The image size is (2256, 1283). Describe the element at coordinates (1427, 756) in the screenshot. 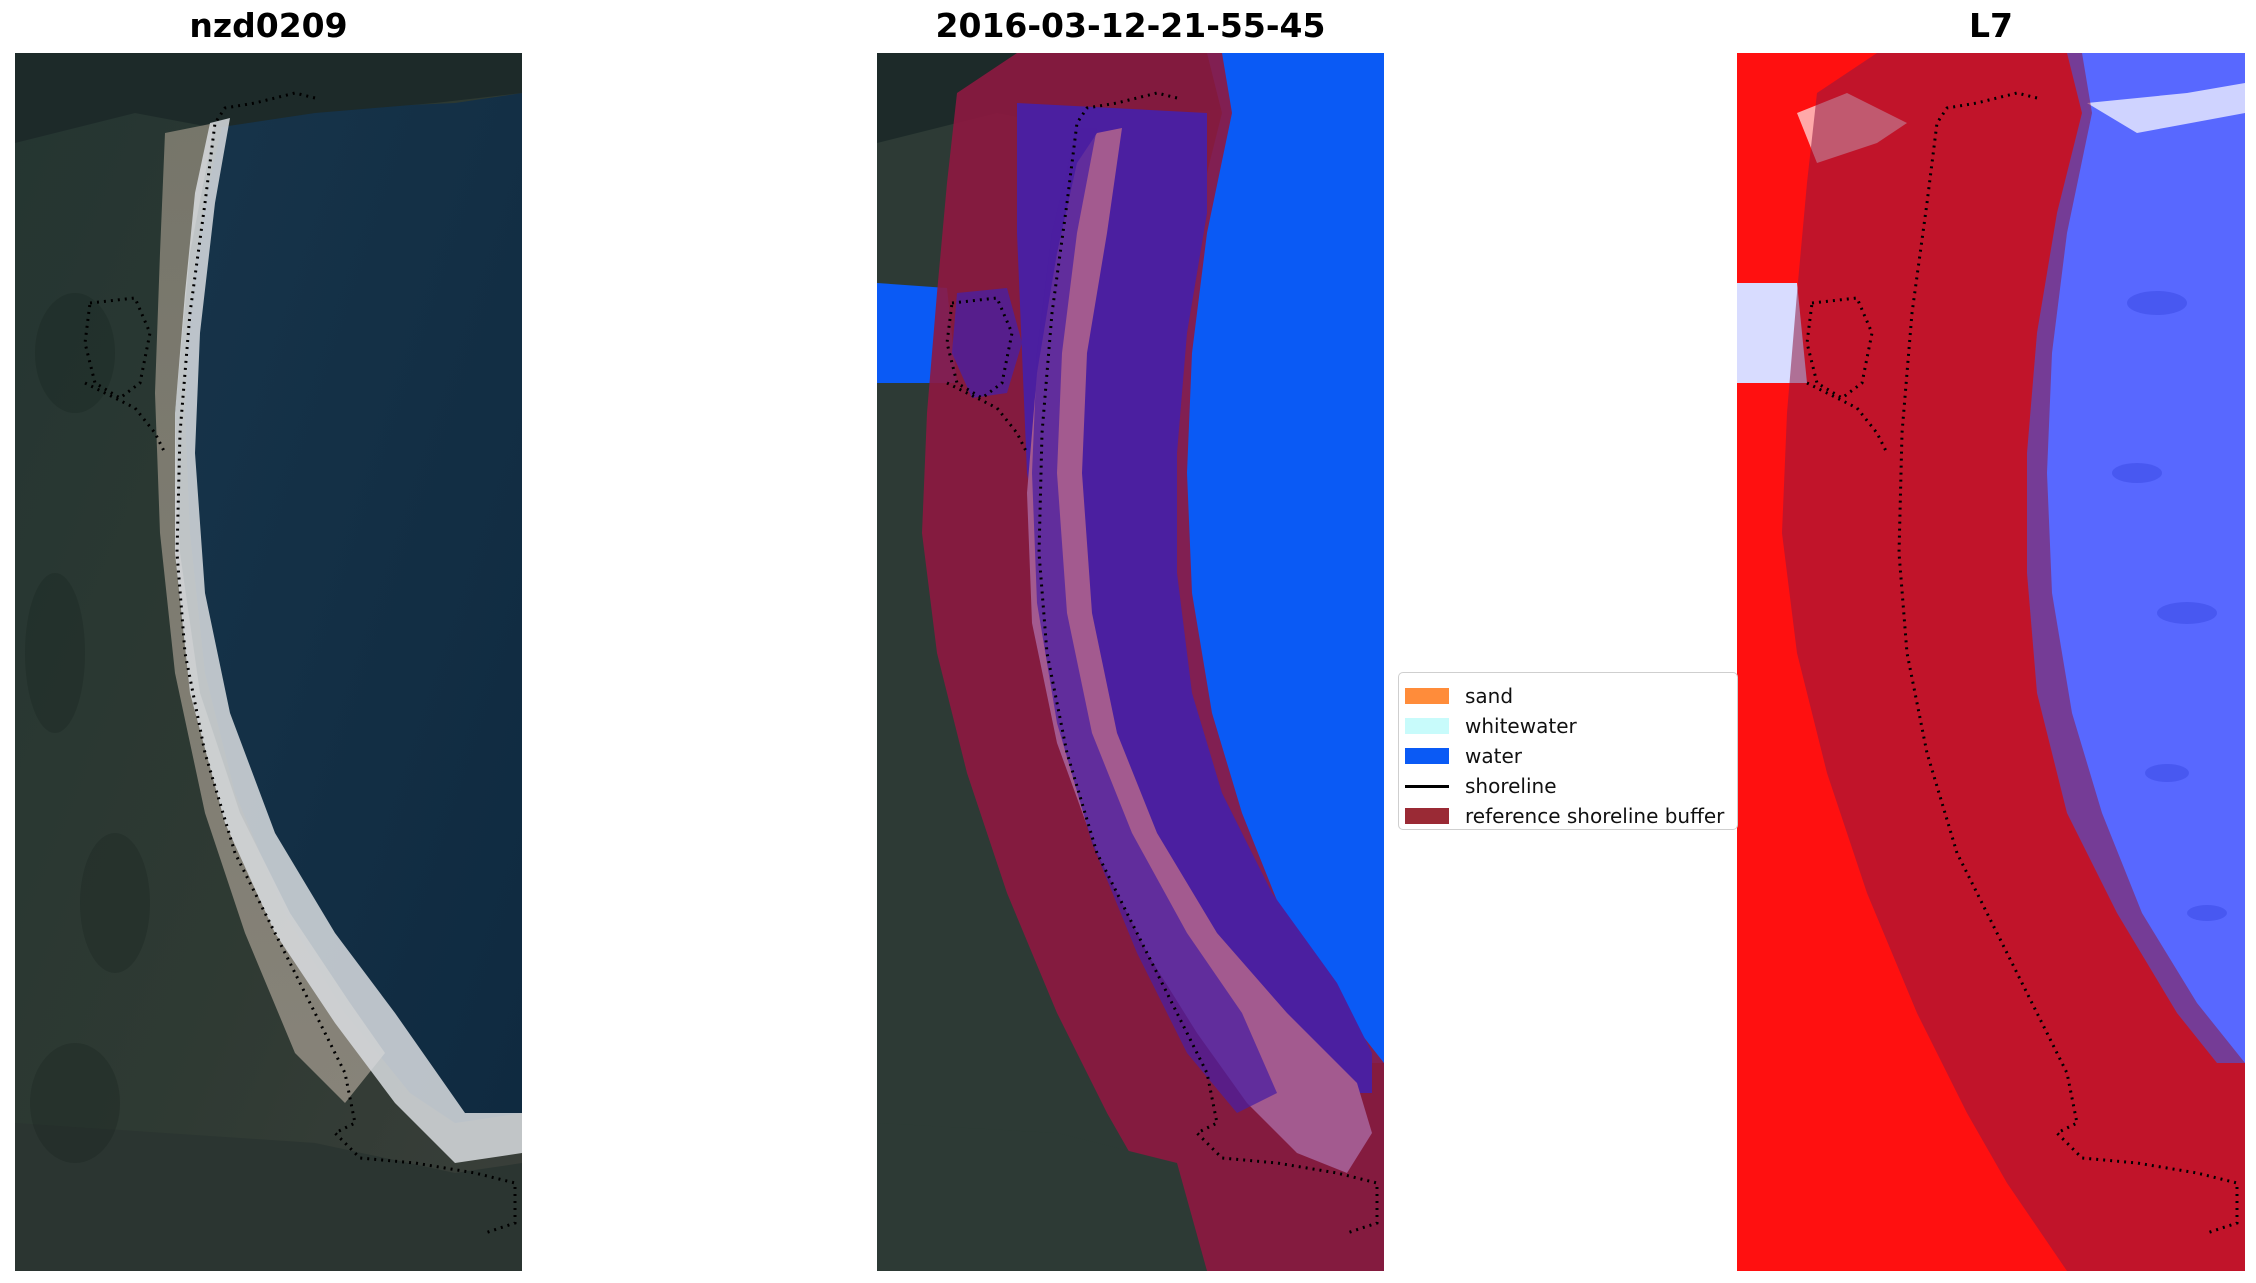

I see `water-swatch` at that location.